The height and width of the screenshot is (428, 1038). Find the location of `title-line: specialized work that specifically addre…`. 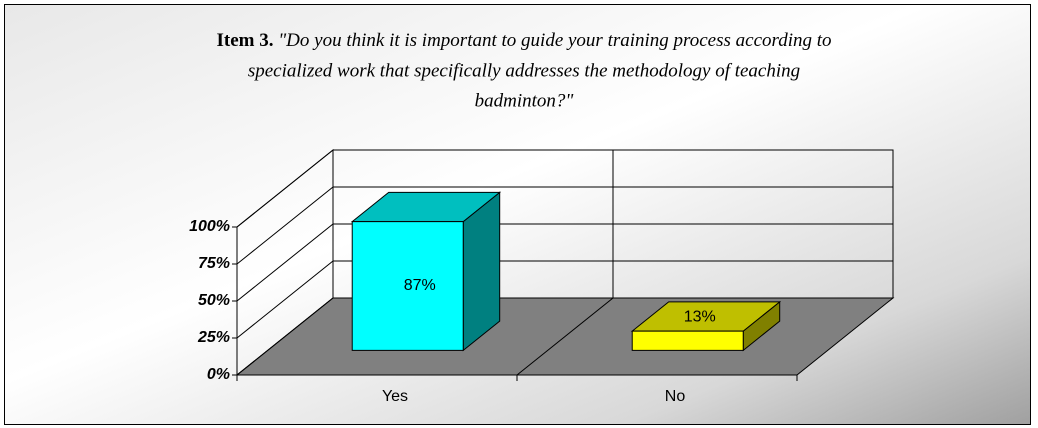

title-line: specialized work that specifically addre… is located at coordinates (524, 70).